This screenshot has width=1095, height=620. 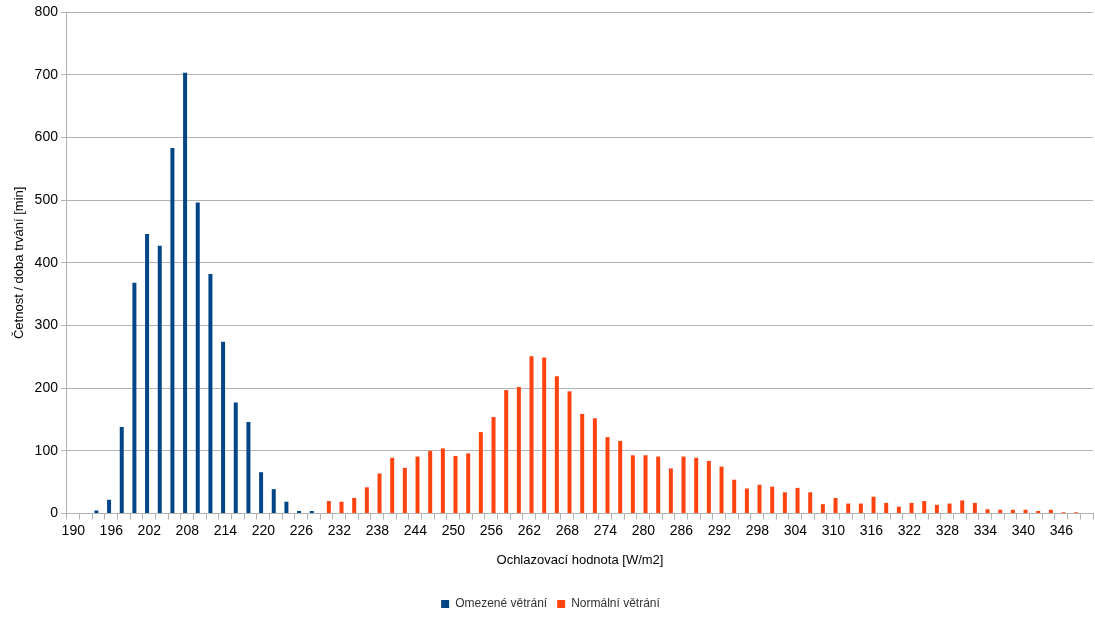 I want to click on x-tick-label: 328, so click(x=947, y=529).